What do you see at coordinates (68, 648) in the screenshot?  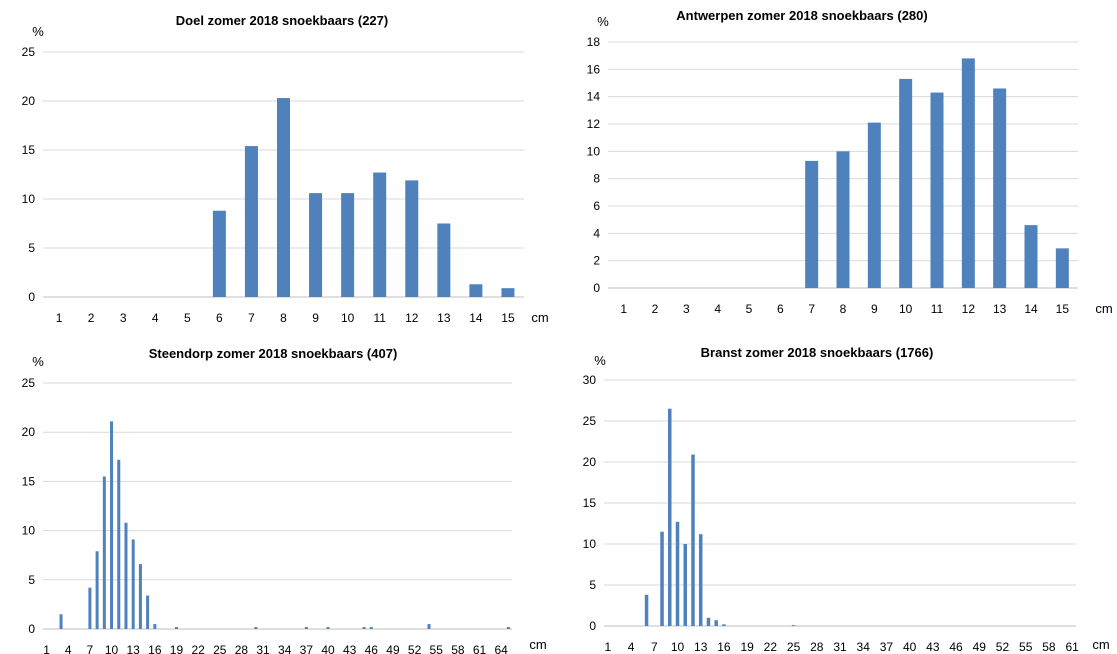 I see `chart-2-x-tick-label: 4` at bounding box center [68, 648].